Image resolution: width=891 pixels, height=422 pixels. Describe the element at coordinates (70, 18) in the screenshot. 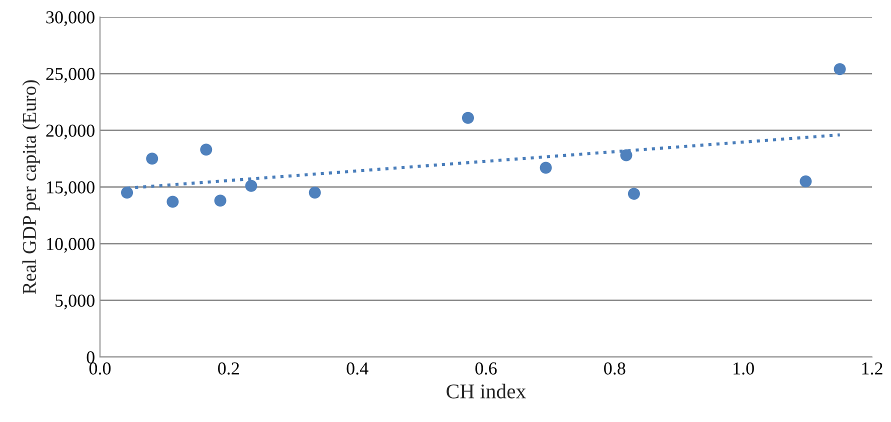

I see `y-tick-label: 30,000` at that location.